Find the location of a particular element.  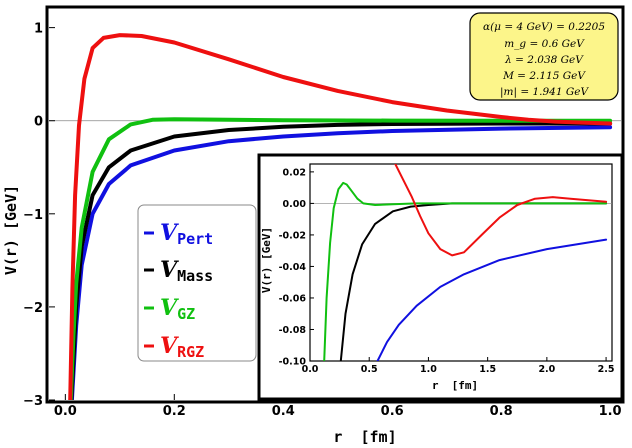

inset-x-tick-label: 0.0 is located at coordinates (310, 369).